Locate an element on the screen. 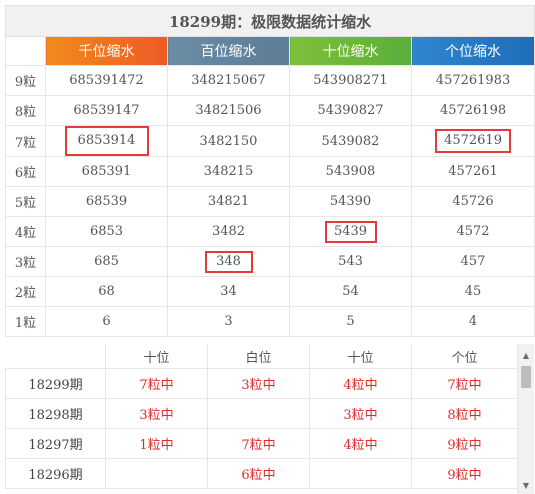 The width and height of the screenshot is (535, 494). row-label: 7粒 is located at coordinates (25, 141).